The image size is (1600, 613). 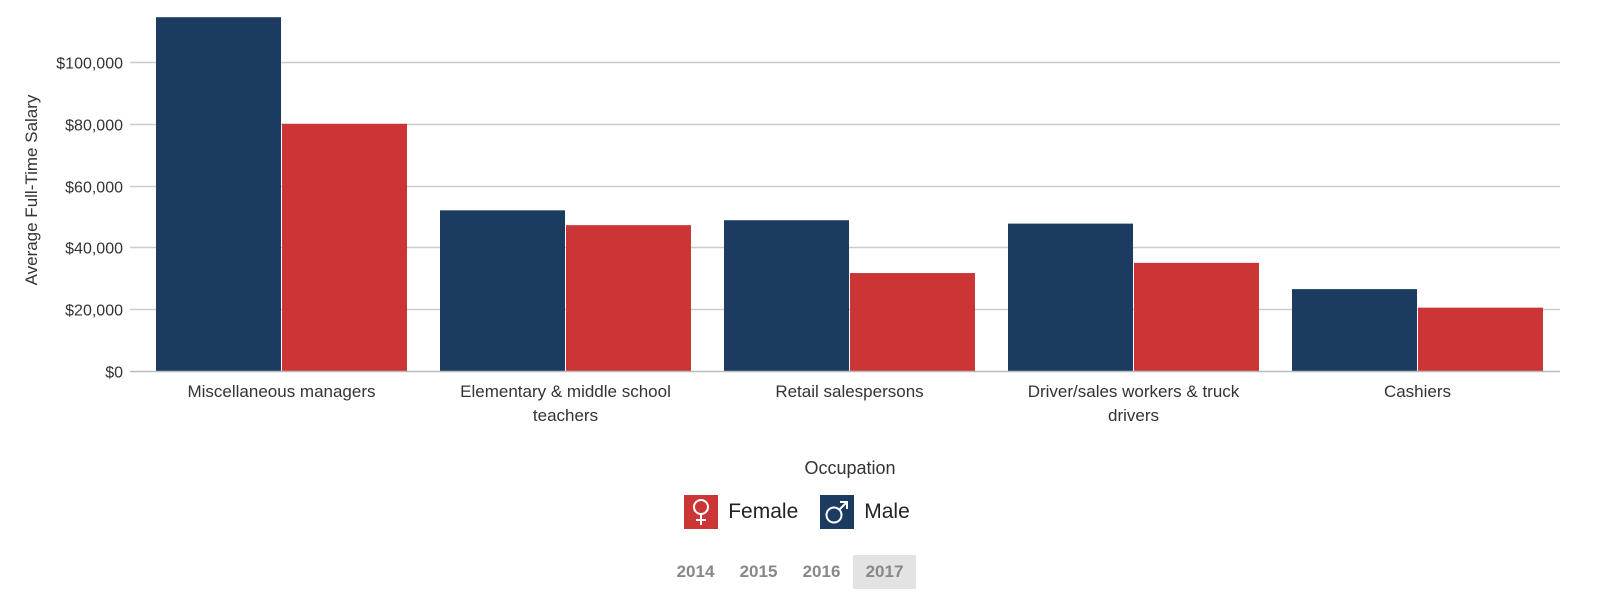 What do you see at coordinates (884, 572) in the screenshot?
I see `year-tab-2017: 2017` at bounding box center [884, 572].